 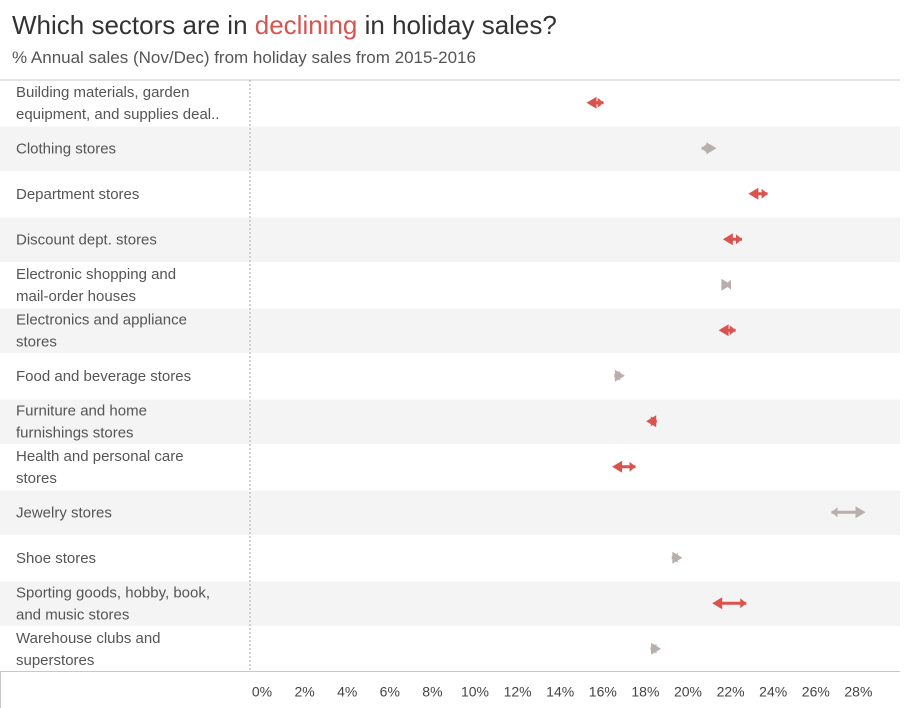 What do you see at coordinates (100, 456) in the screenshot?
I see `category-label-line: Health and personal care` at bounding box center [100, 456].